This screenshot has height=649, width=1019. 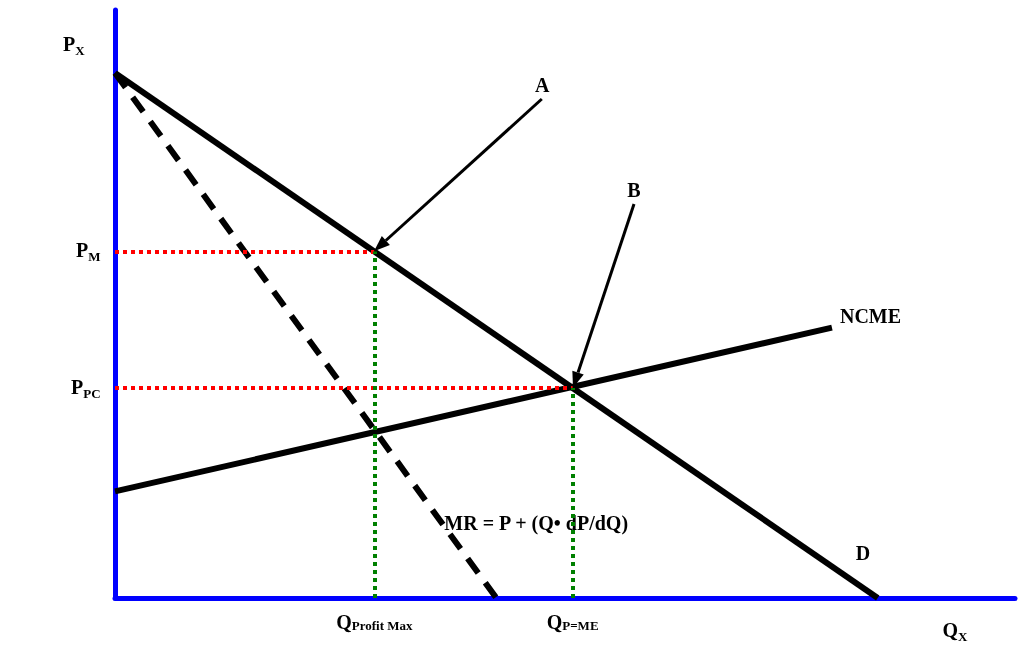 What do you see at coordinates (536, 523) in the screenshot?
I see `series-label: MR = P + (Q• dP/dQ)` at bounding box center [536, 523].